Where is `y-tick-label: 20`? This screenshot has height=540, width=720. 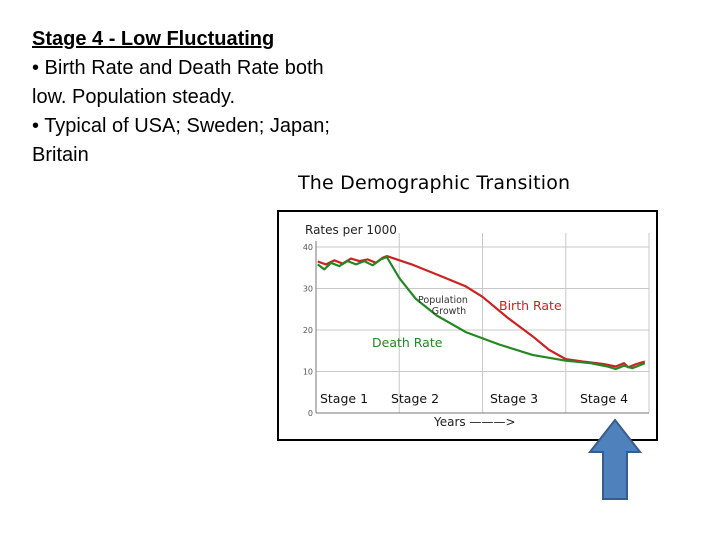 y-tick-label: 20 is located at coordinates (308, 330).